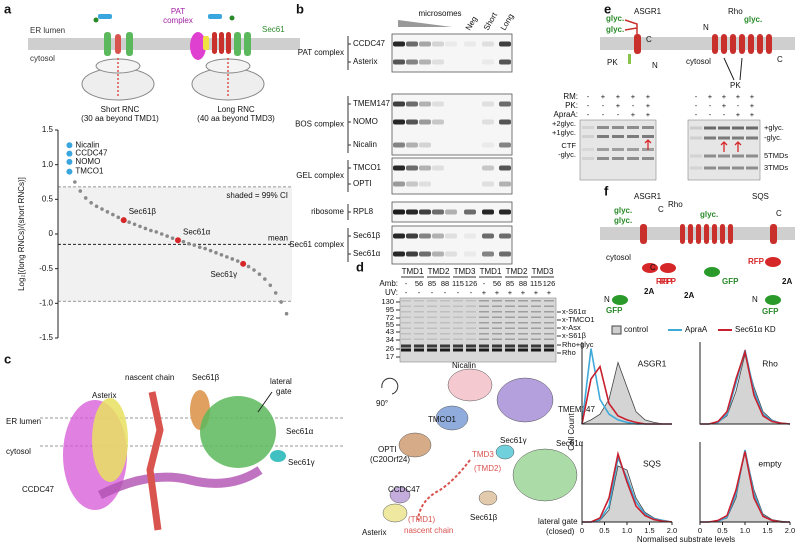 This screenshot has height=546, width=800. Describe the element at coordinates (23, 421) in the screenshot. I see `structure-label: ER lumen` at that location.